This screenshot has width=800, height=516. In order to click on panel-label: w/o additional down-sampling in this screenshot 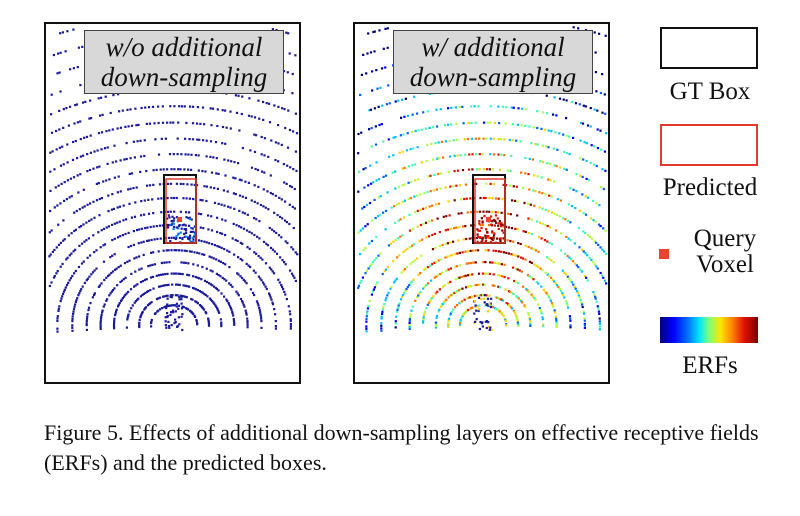, I will do `click(184, 62)`.